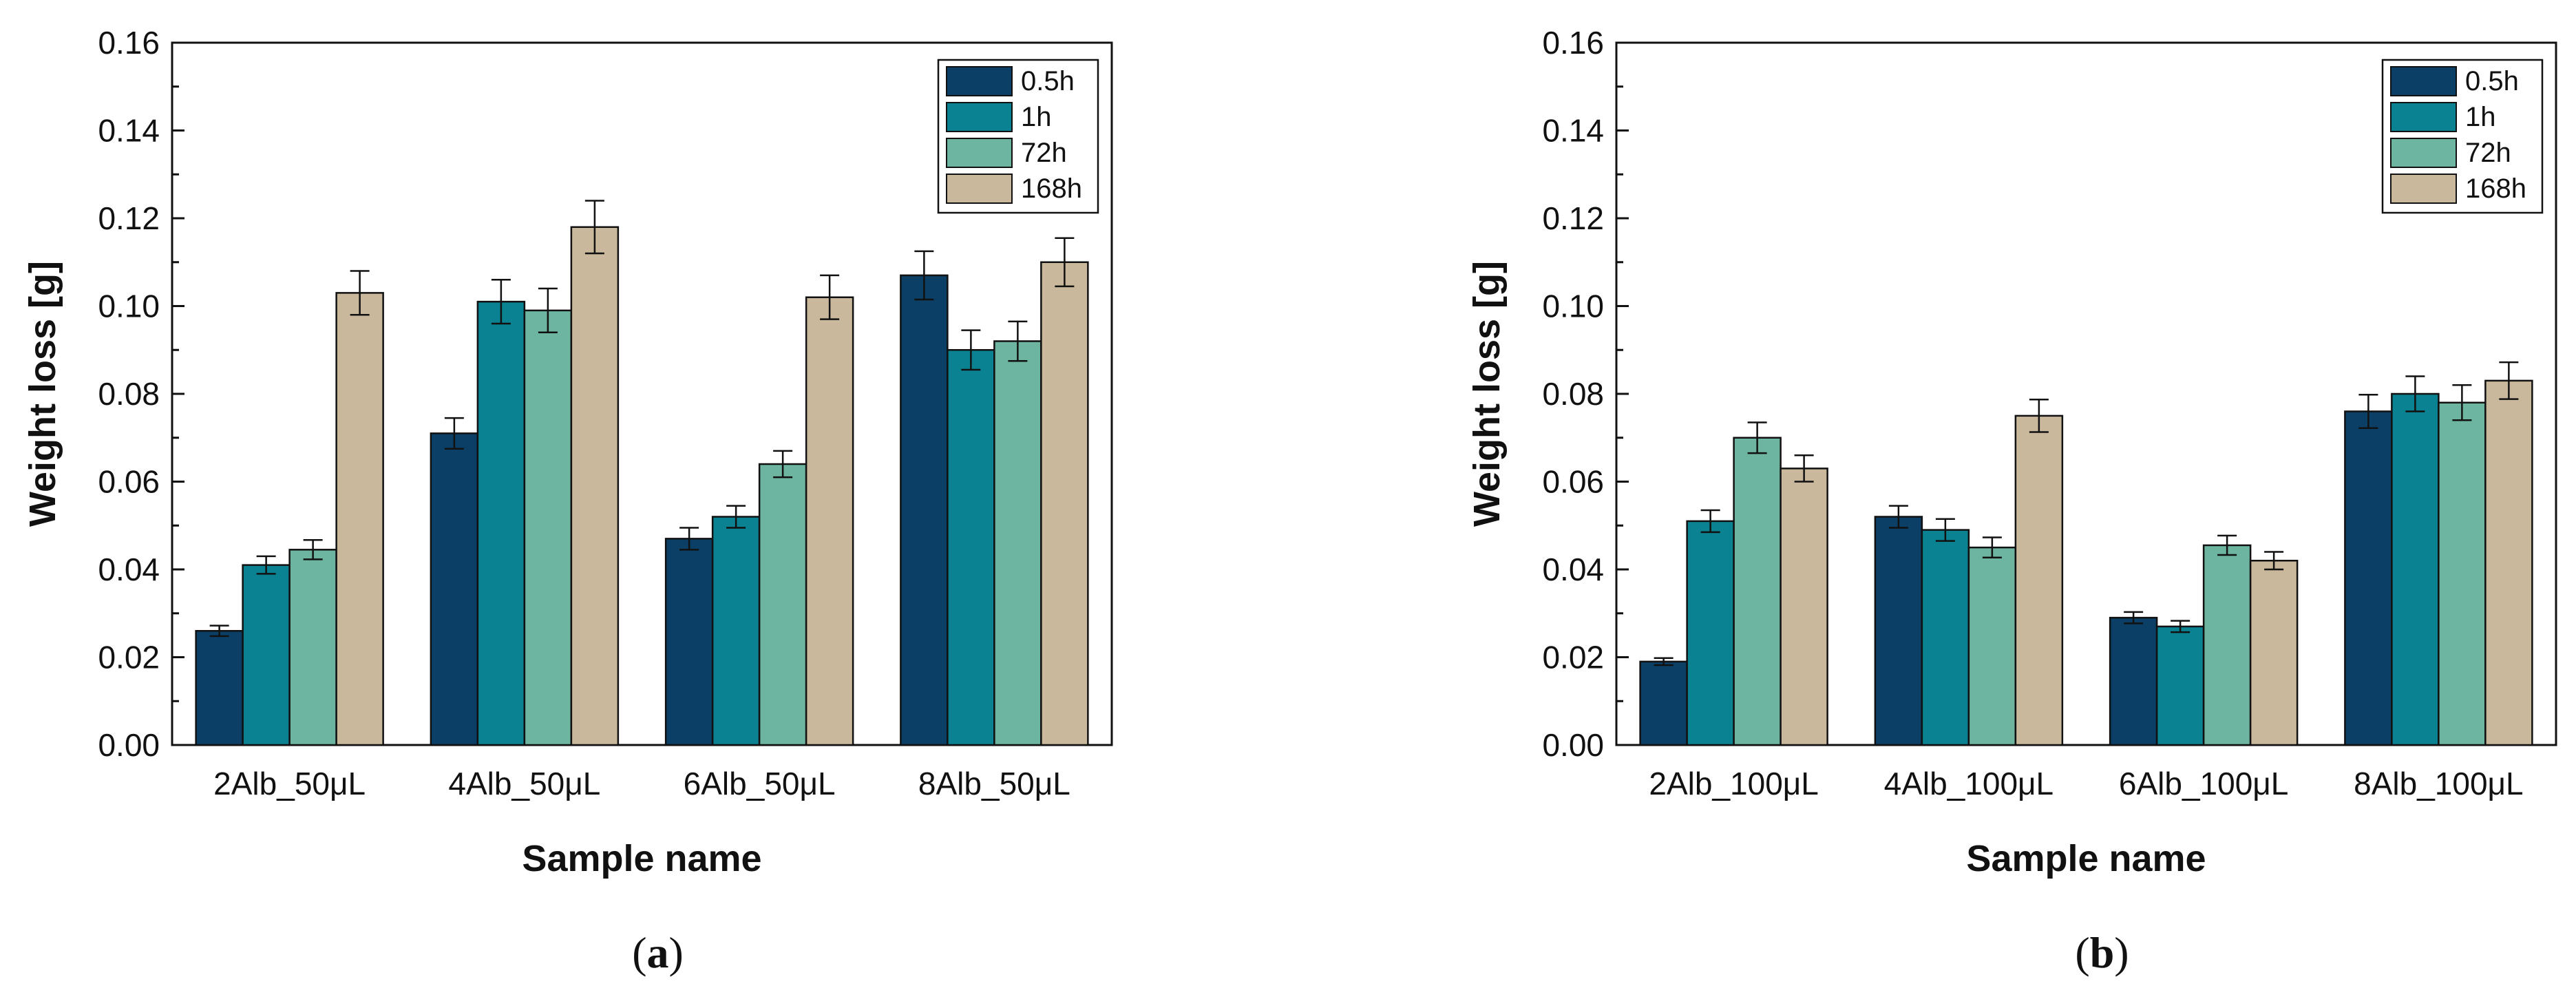 The image size is (2576, 997). I want to click on bar-168h-6Alb_100μL, so click(2274, 653).